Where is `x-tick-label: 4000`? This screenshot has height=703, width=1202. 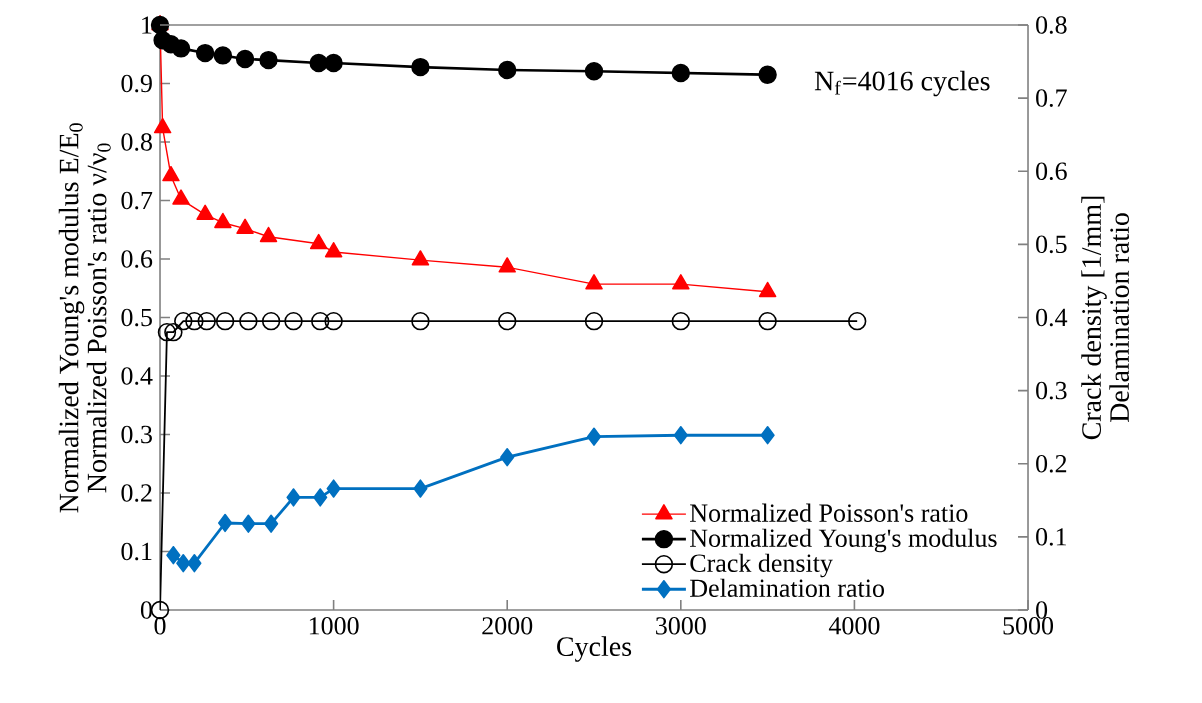
x-tick-label: 4000 is located at coordinates (854, 626).